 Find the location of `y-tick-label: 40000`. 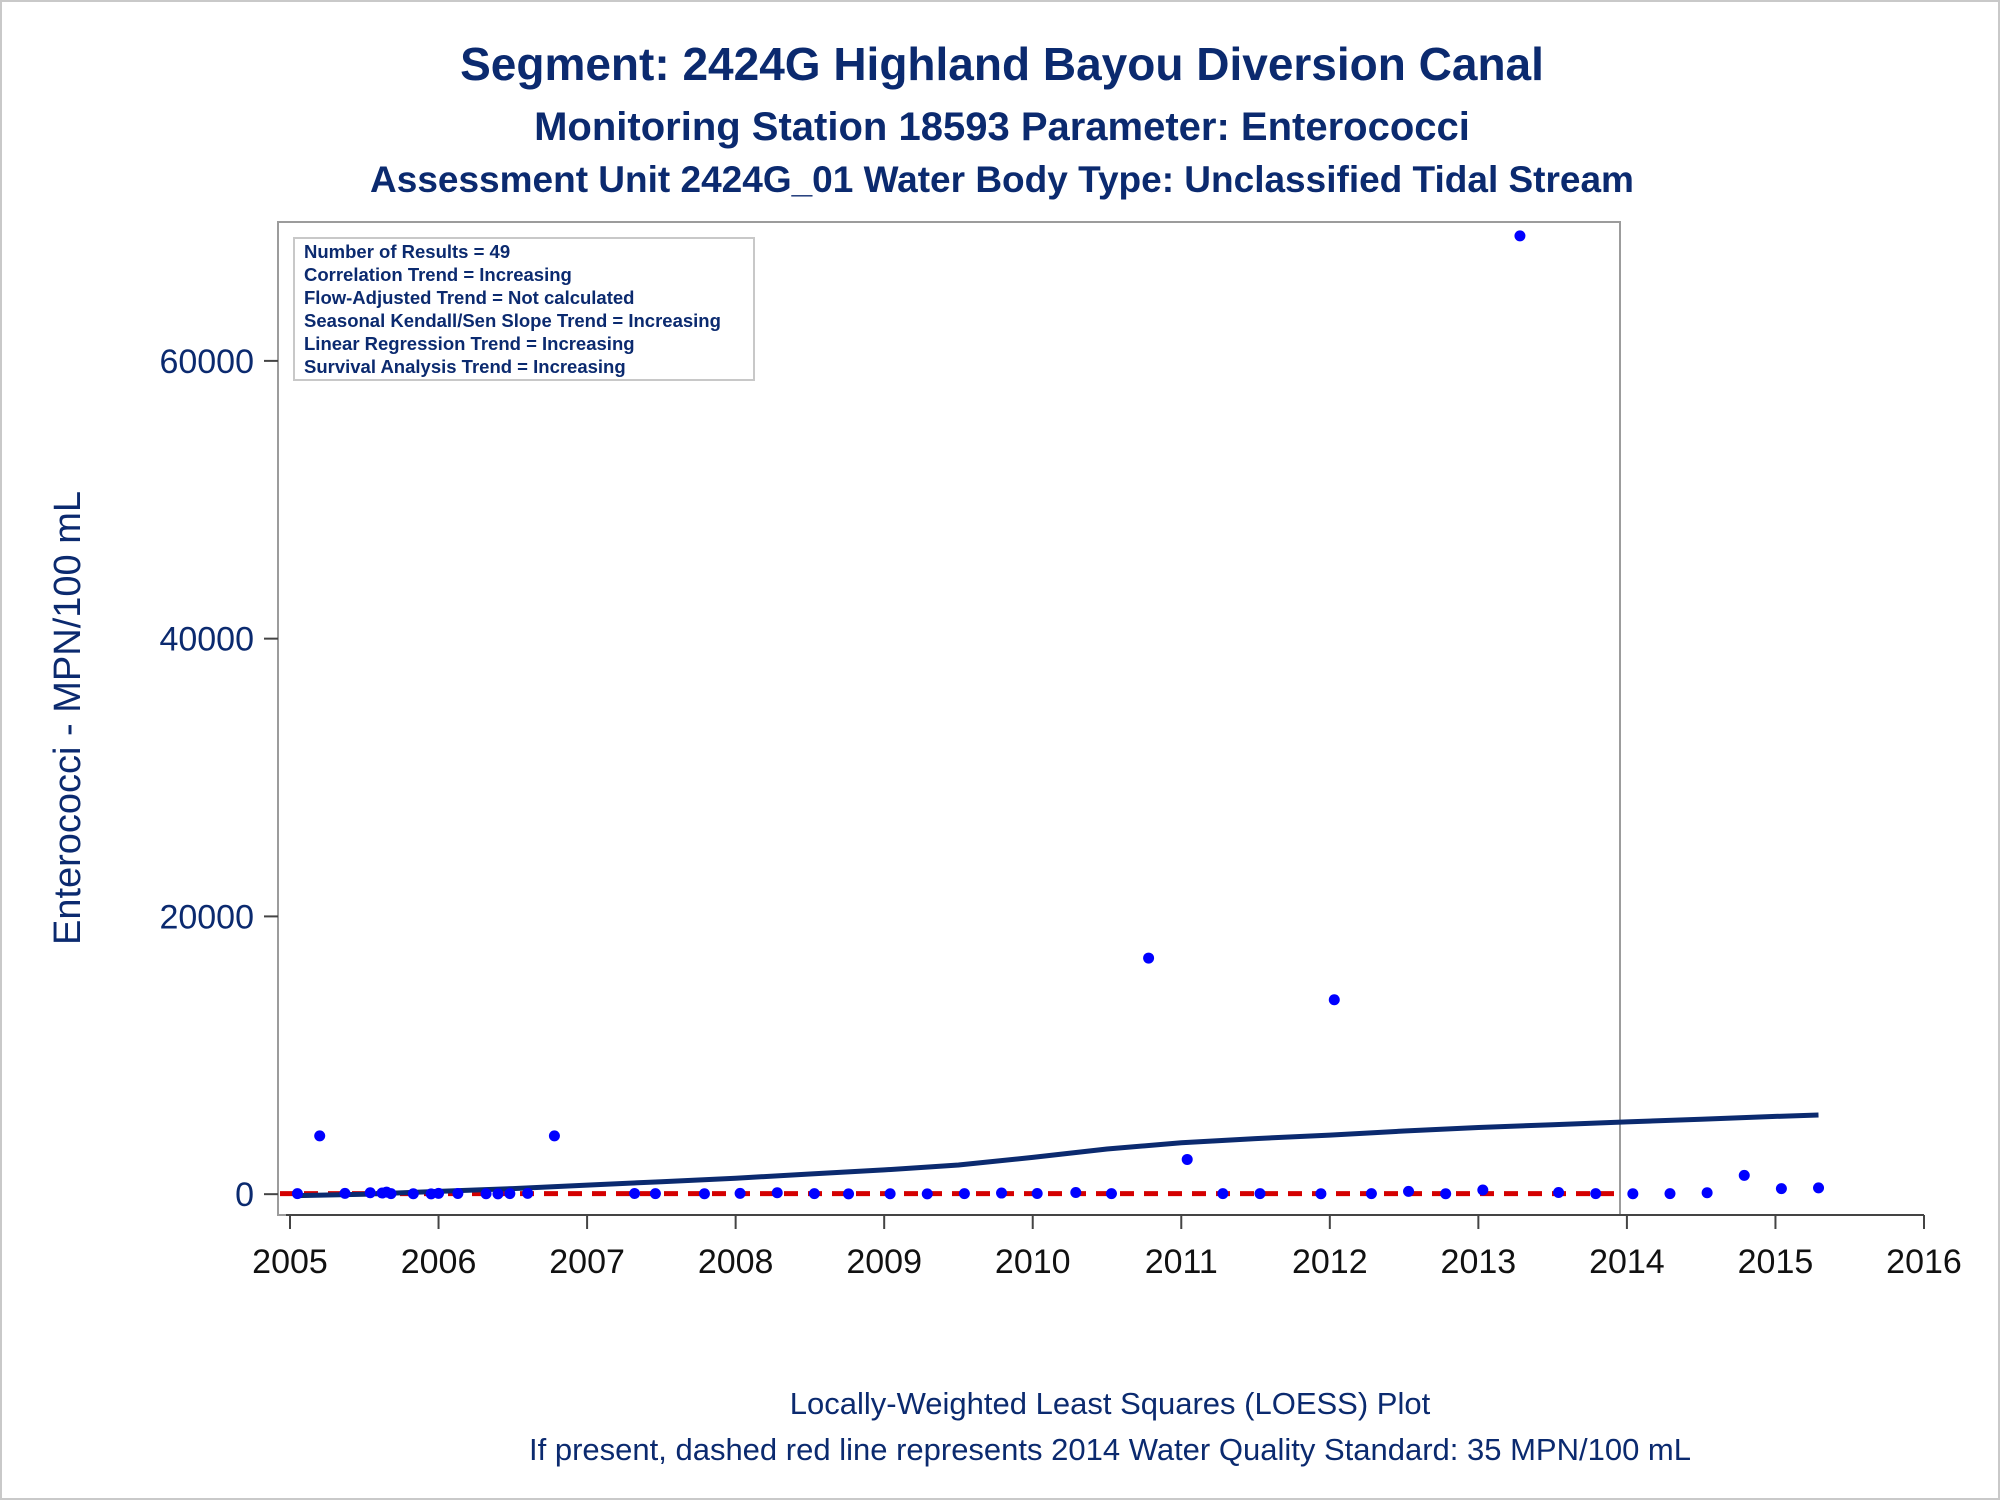

y-tick-label: 40000 is located at coordinates (206, 640).